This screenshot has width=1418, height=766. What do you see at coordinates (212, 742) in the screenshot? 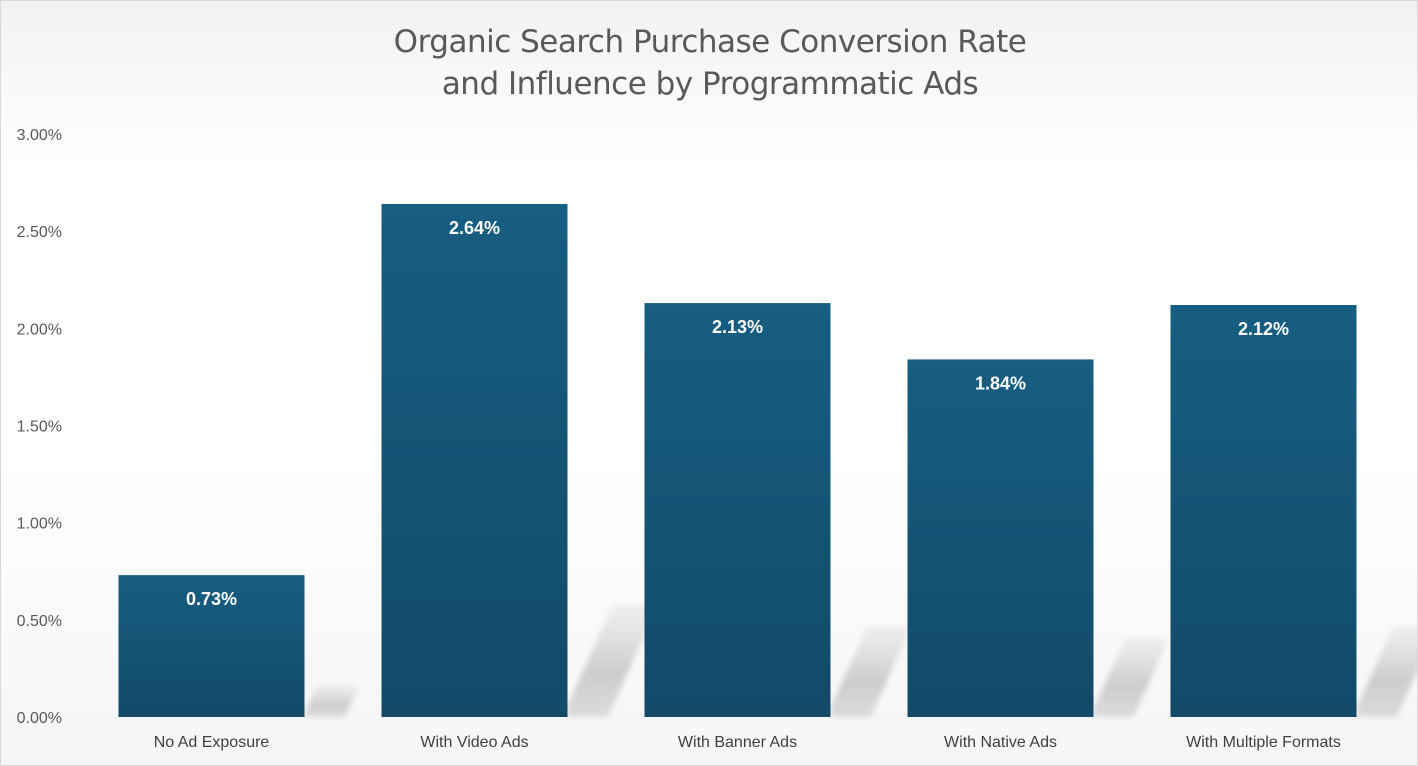
I see `x-tick-label: No Ad Exposure` at bounding box center [212, 742].